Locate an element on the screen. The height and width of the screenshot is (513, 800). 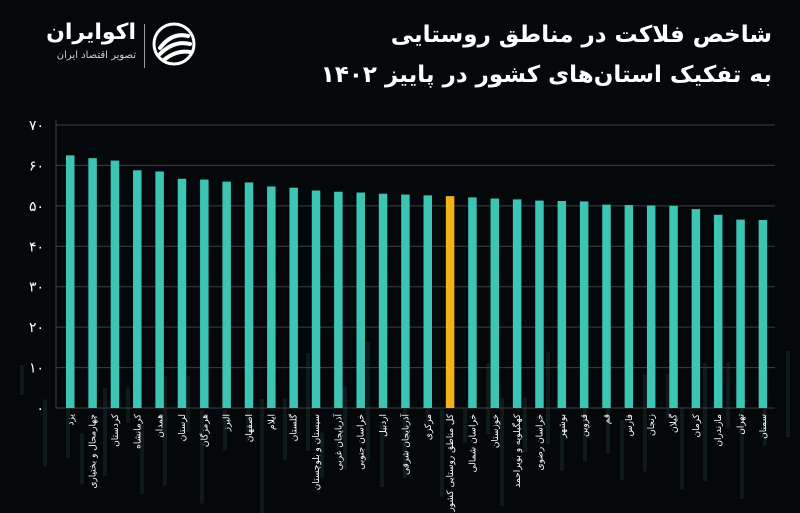
brand-logo: اکوایران تصویر اقتصاد ایران is located at coordinates (116, 50).